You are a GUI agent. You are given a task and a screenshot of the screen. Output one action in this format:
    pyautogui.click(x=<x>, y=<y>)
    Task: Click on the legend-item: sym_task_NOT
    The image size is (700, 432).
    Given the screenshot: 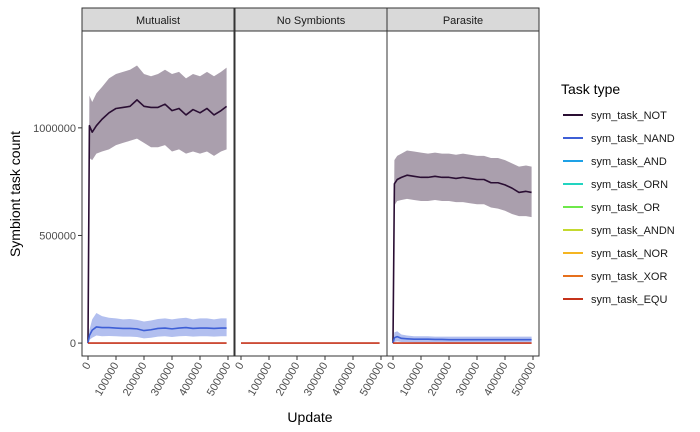 What is the action you would take?
    pyautogui.click(x=615, y=116)
    